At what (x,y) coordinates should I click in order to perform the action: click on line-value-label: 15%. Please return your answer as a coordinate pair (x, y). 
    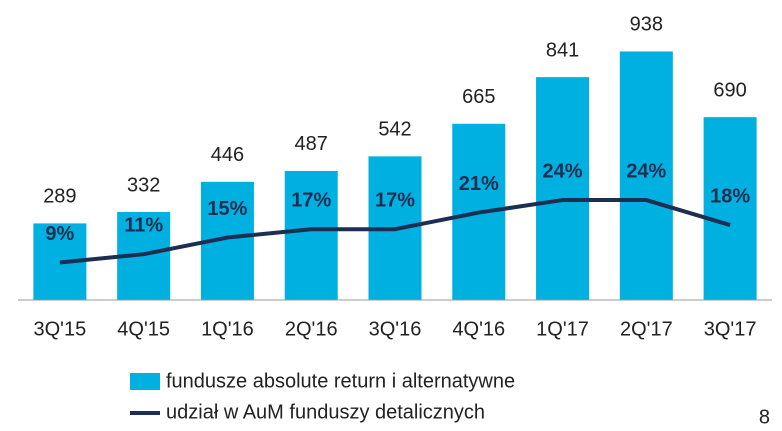
    Looking at the image, I should click on (227, 209).